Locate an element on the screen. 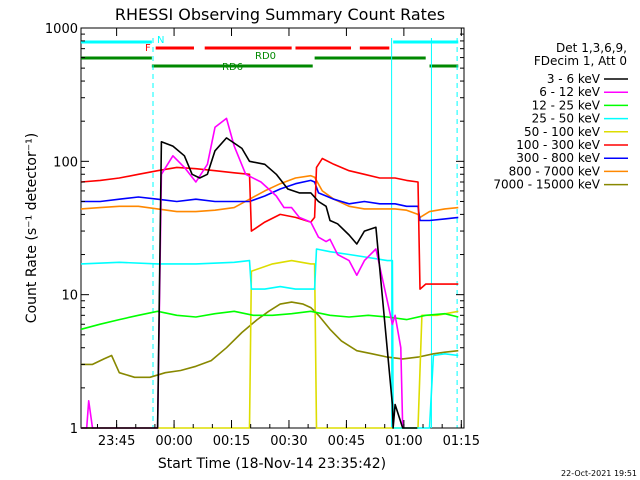 The height and width of the screenshot is (480, 640). y-tick-label: 10 is located at coordinates (69, 296).